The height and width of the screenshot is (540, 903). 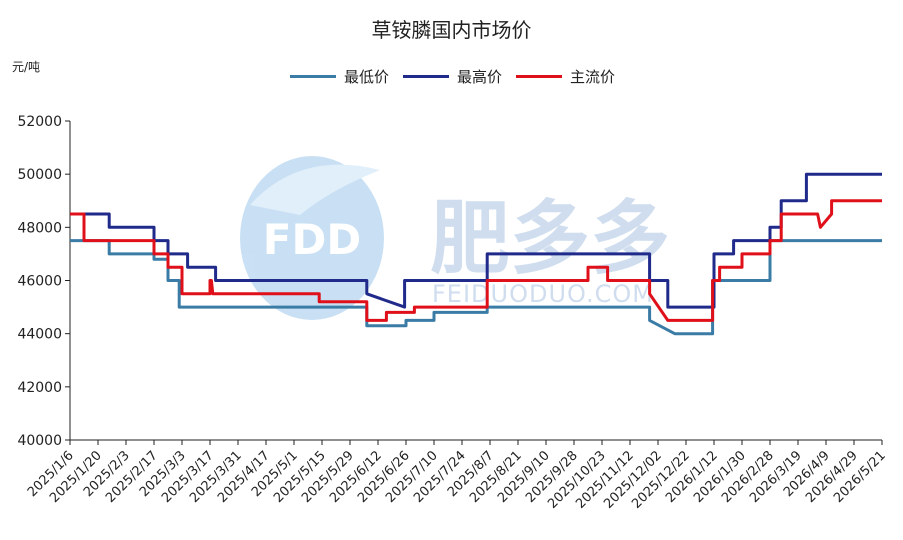 What do you see at coordinates (39, 441) in the screenshot?
I see `y-tick-label: 40000` at bounding box center [39, 441].